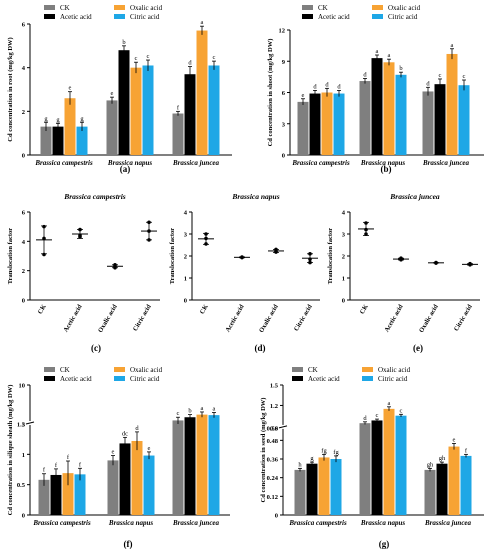 This screenshot has height=550, width=491. Describe the element at coordinates (344, 213) in the screenshot. I see `y-tick-label: 4` at that location.